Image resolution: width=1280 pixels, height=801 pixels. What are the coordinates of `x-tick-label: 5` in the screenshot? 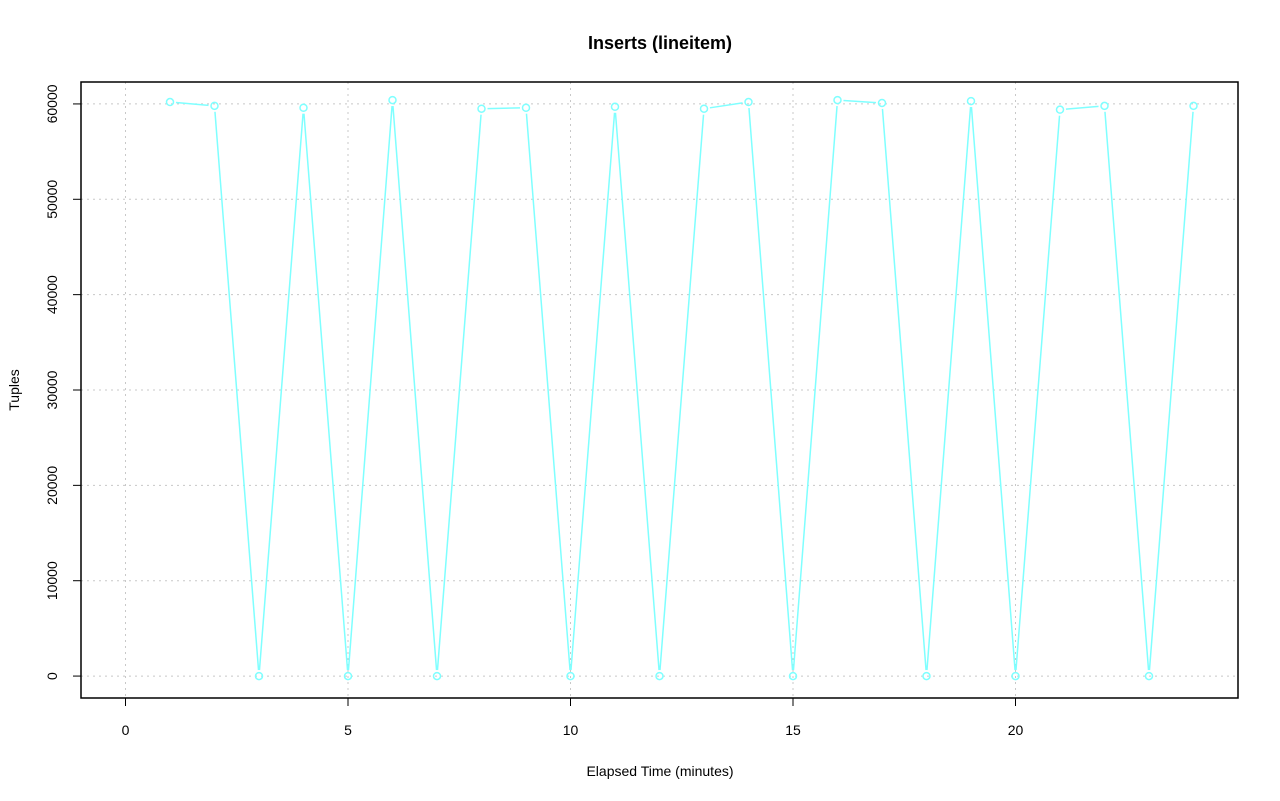 It's located at (348, 730).